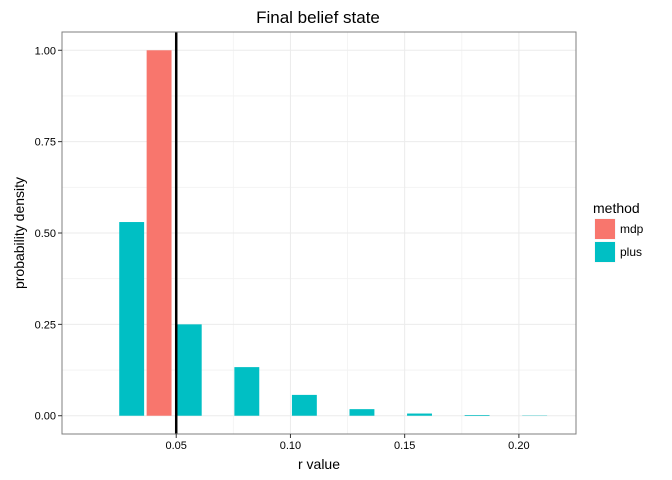 This screenshot has height=480, width=672. What do you see at coordinates (616, 208) in the screenshot?
I see `legend-title: method` at bounding box center [616, 208].